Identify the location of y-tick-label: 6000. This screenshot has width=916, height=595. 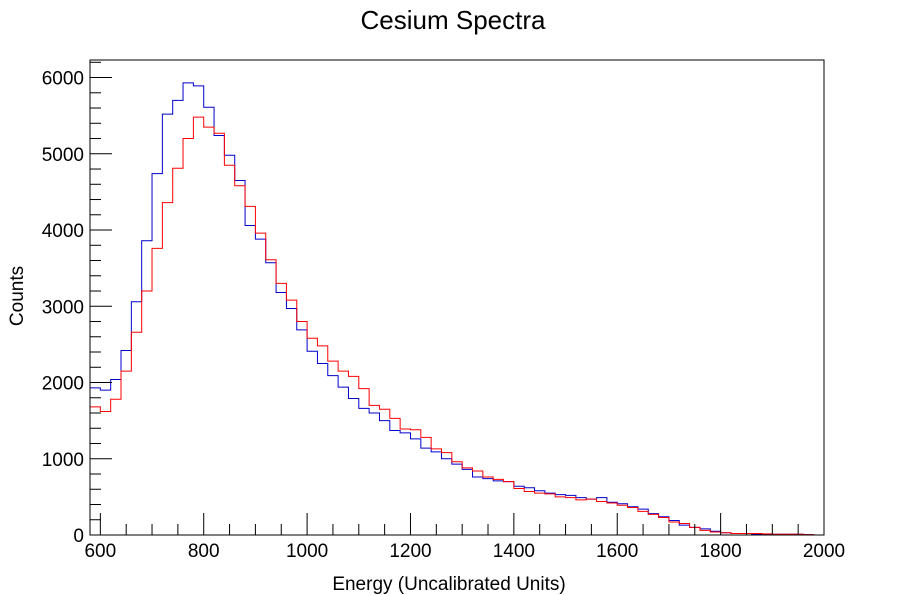
(63, 79).